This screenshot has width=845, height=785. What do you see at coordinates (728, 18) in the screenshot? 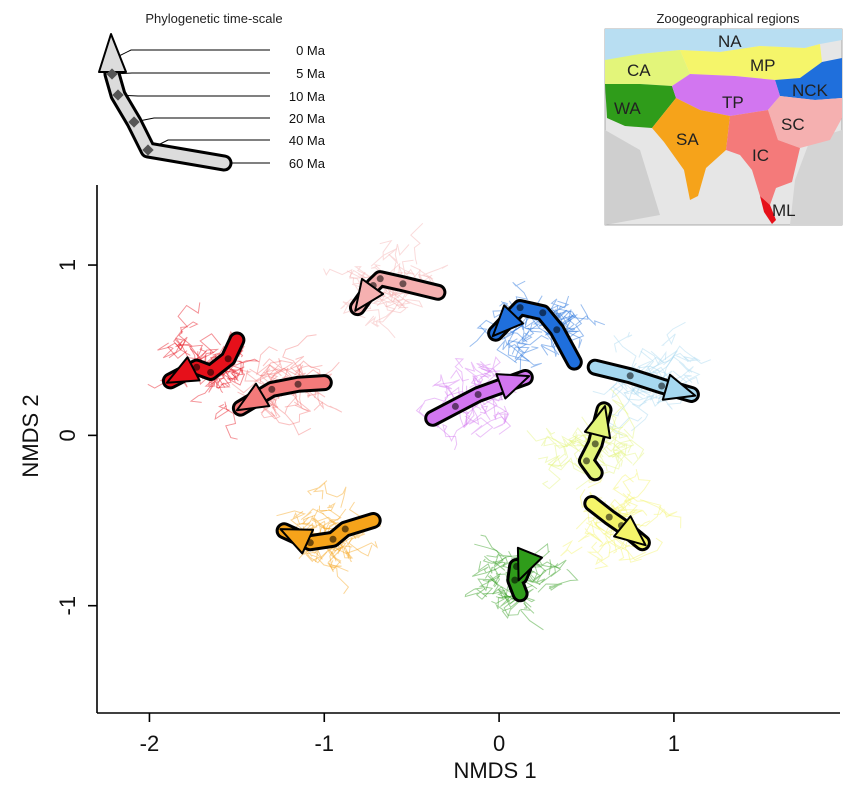
I see `inset-title: Zoogeographical regions` at bounding box center [728, 18].